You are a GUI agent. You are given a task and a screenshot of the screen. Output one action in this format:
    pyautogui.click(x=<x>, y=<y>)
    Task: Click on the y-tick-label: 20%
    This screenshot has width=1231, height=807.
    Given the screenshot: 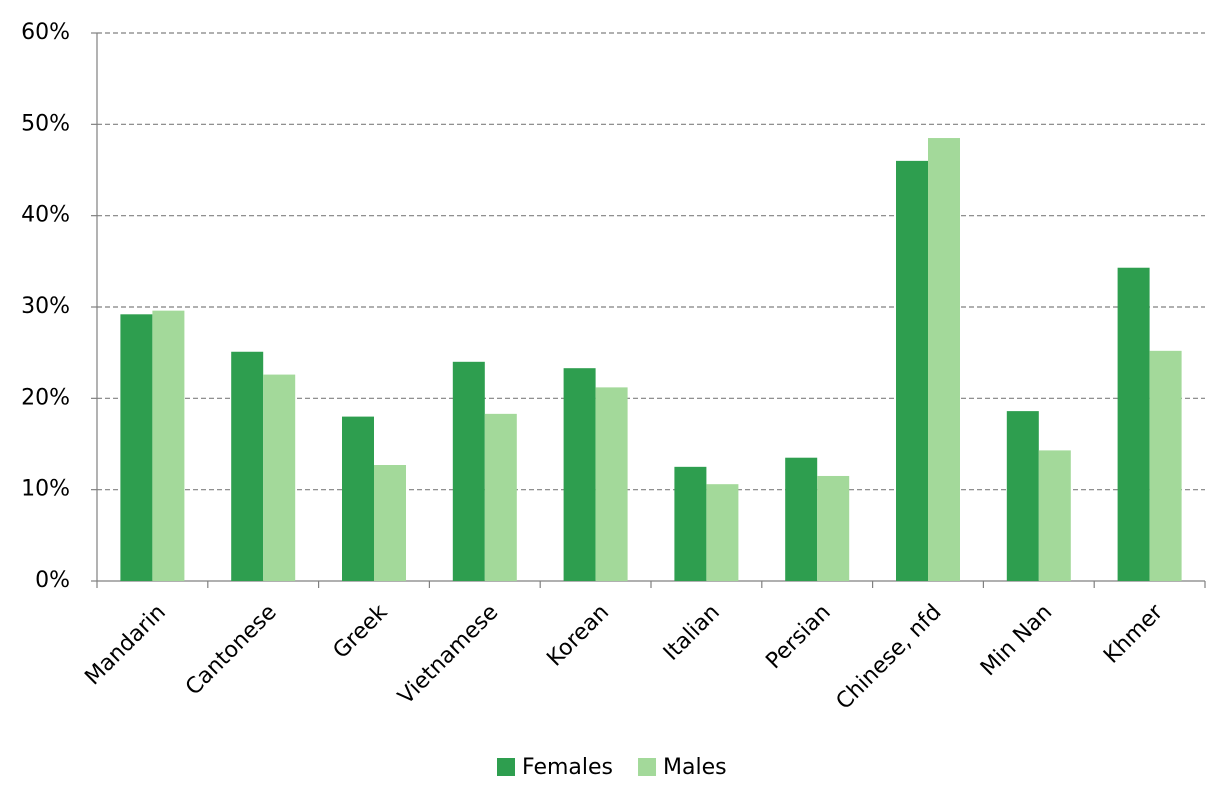 What is the action you would take?
    pyautogui.click(x=45, y=397)
    